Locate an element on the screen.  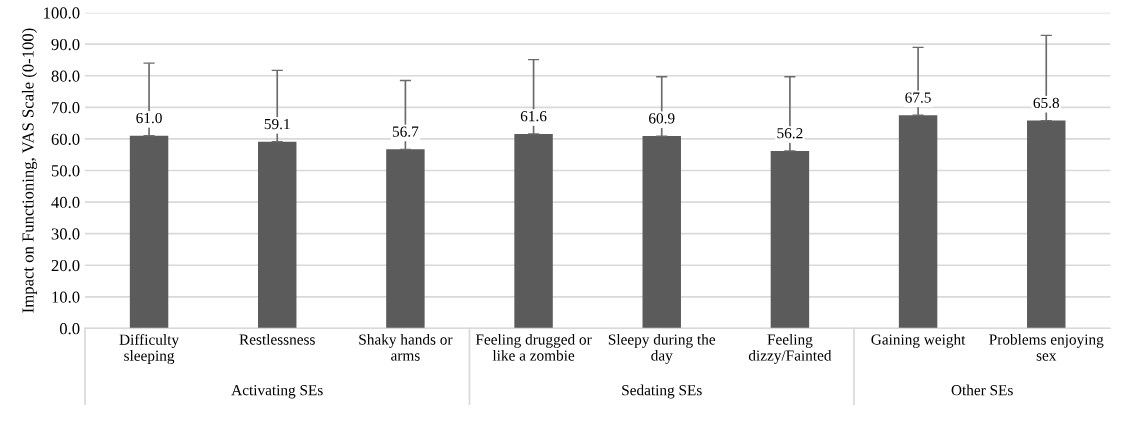
x-tick-label: Difficulty sleeping is located at coordinates (149, 349).